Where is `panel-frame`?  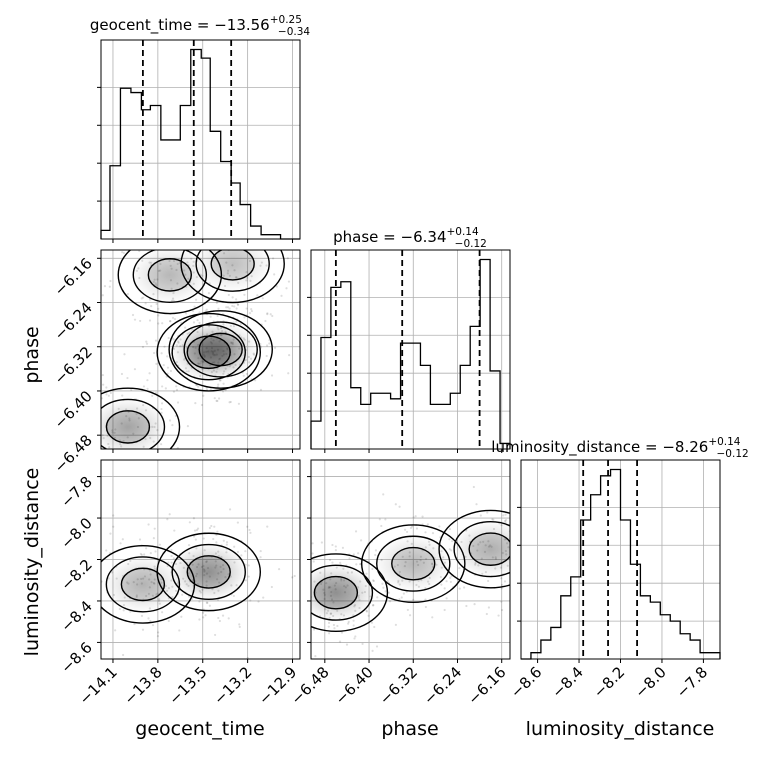 panel-frame is located at coordinates (200, 139).